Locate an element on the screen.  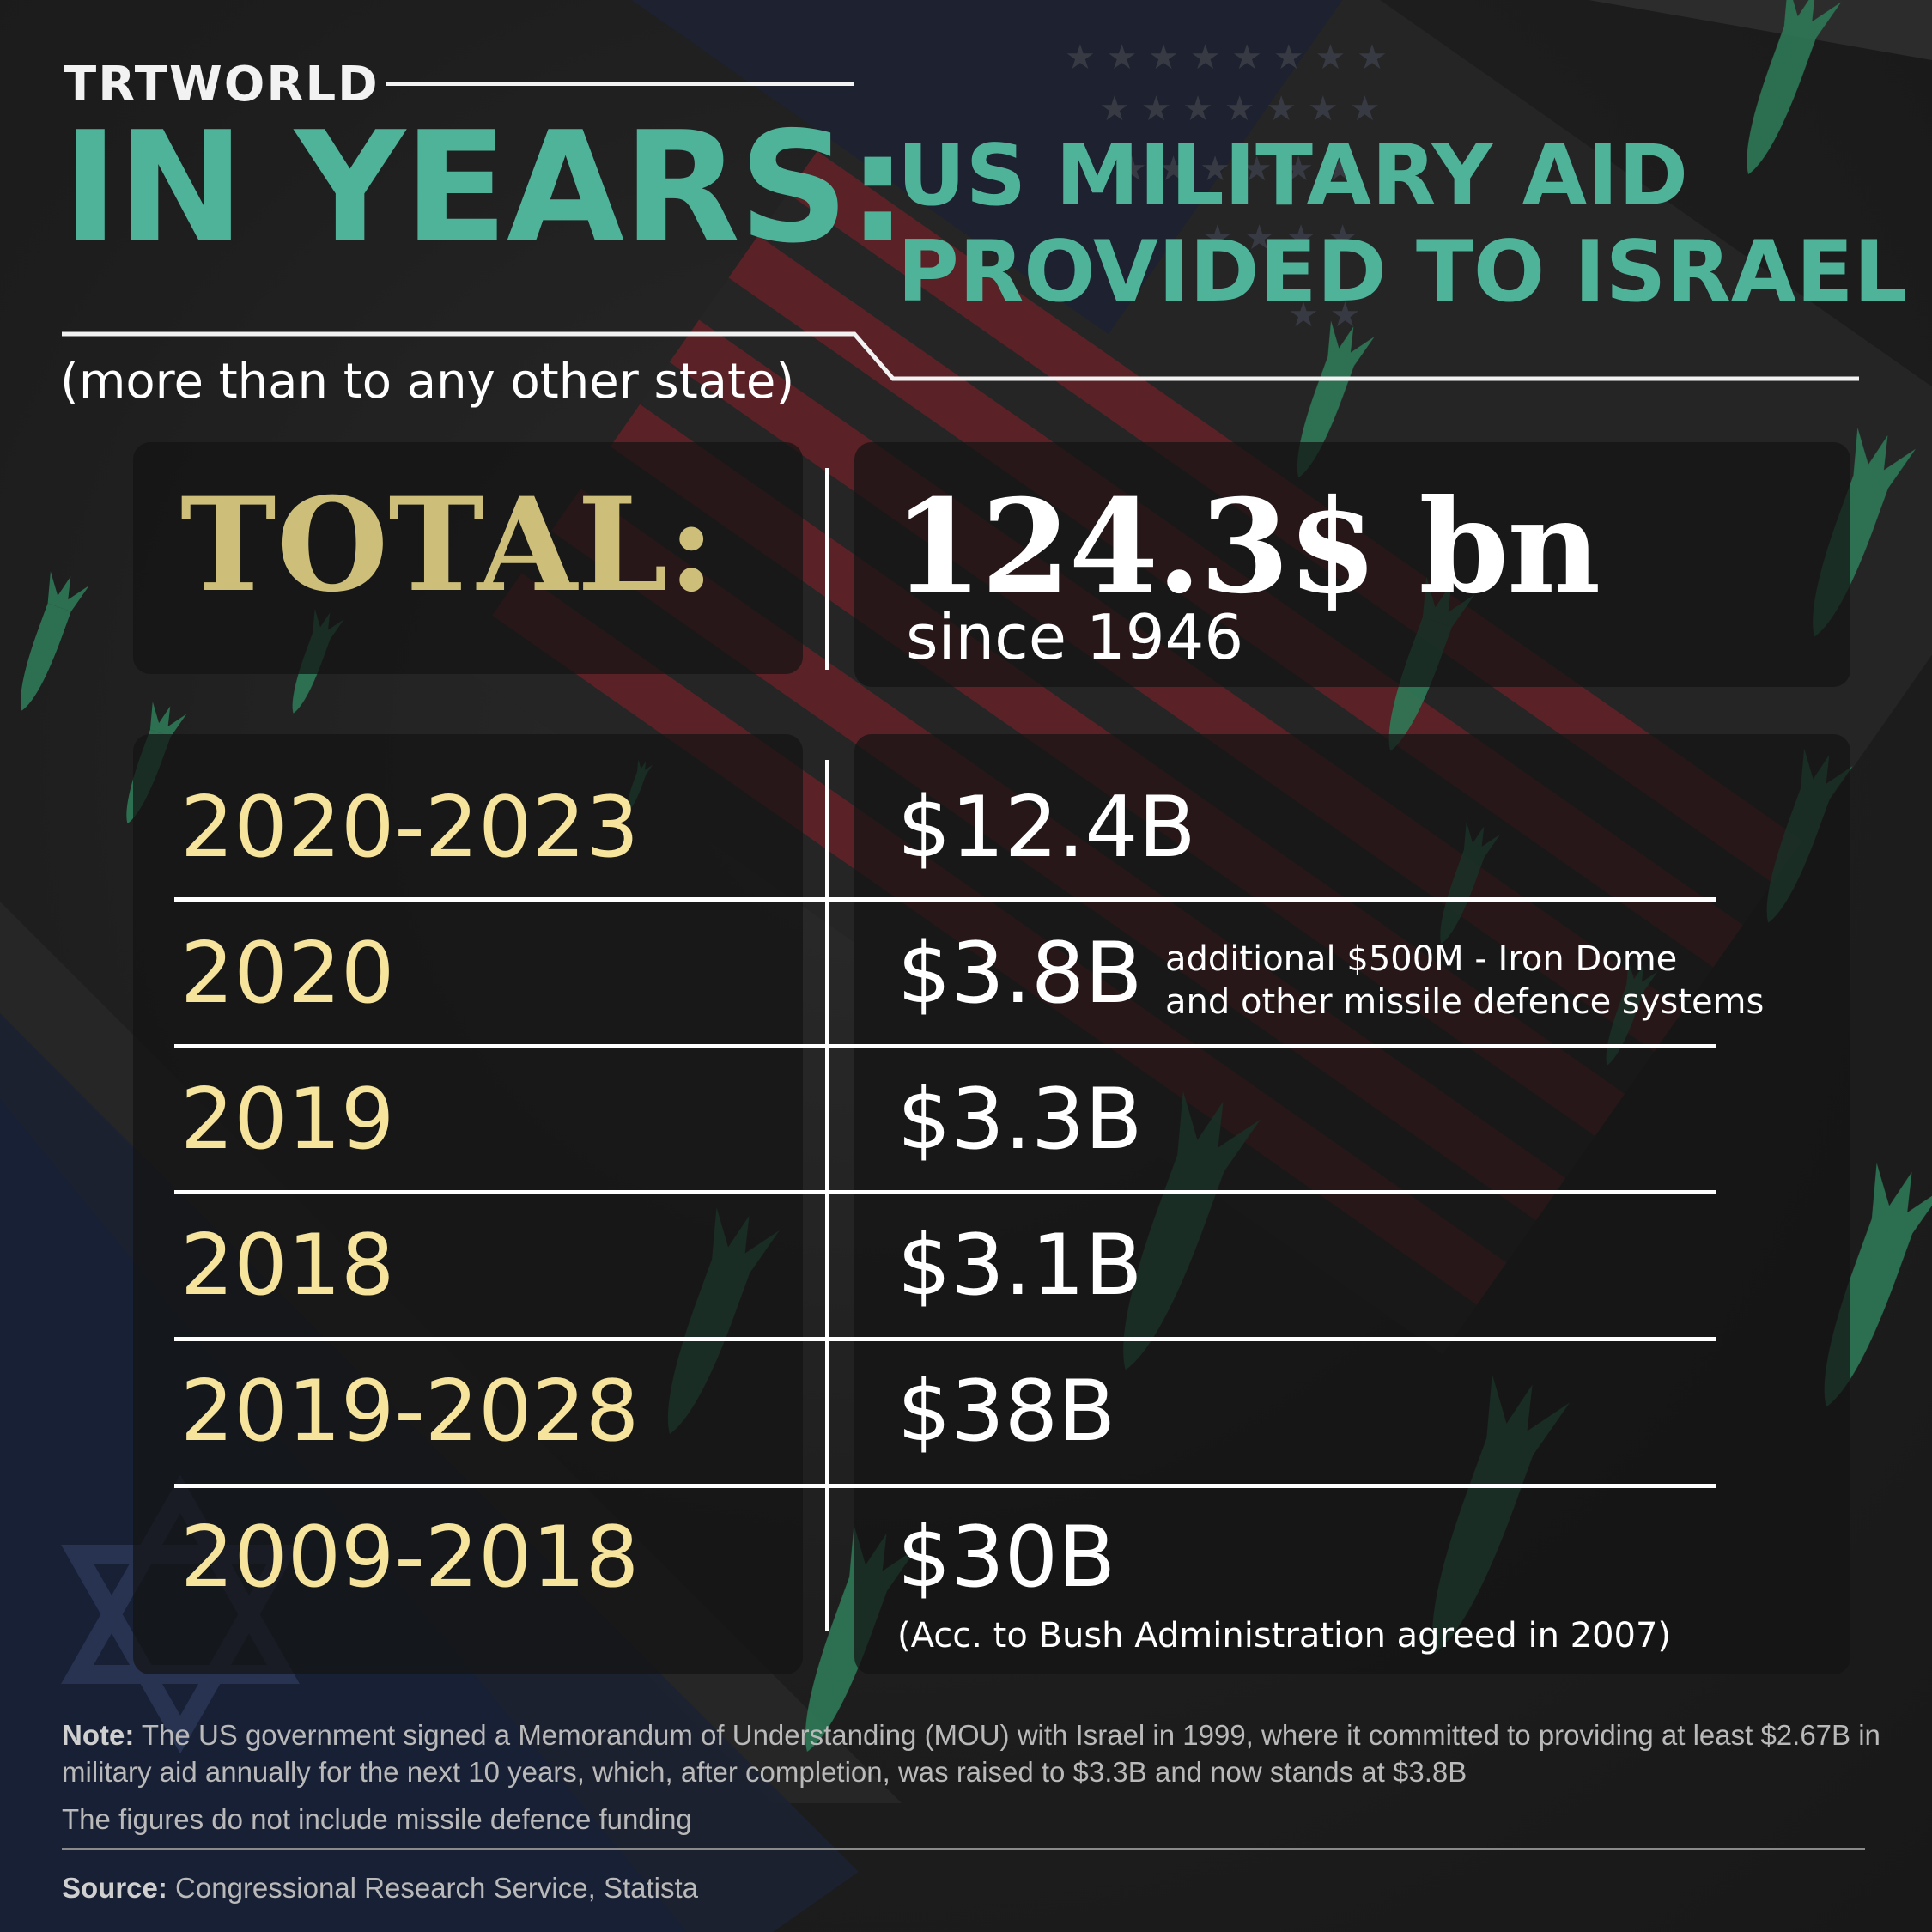
table-column-divider is located at coordinates (827, 1195).